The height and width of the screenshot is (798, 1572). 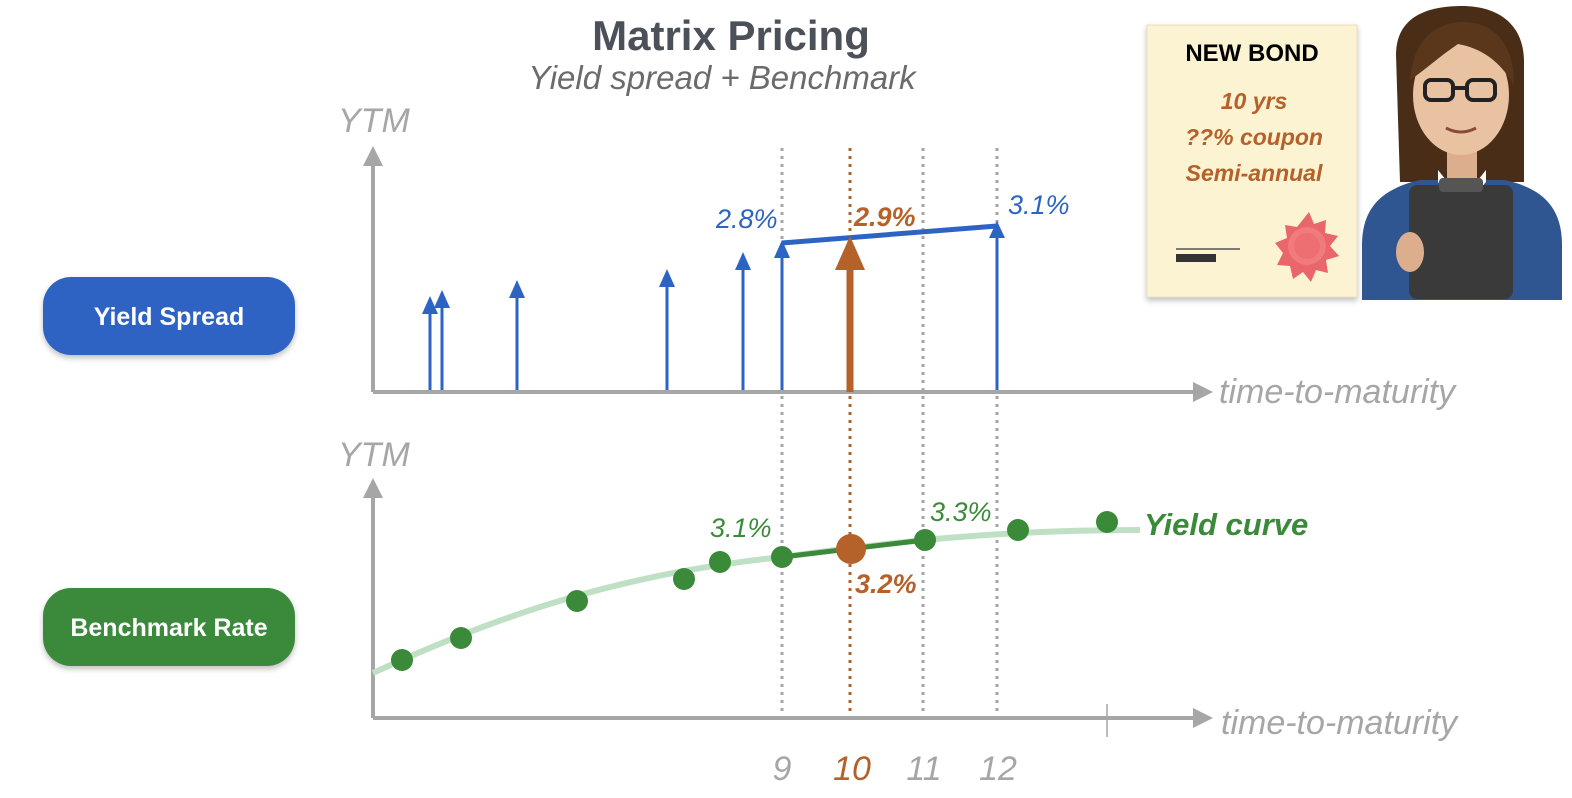 I want to click on benchmark-rate-pill-label: Benchmark Rate, so click(x=168, y=628).